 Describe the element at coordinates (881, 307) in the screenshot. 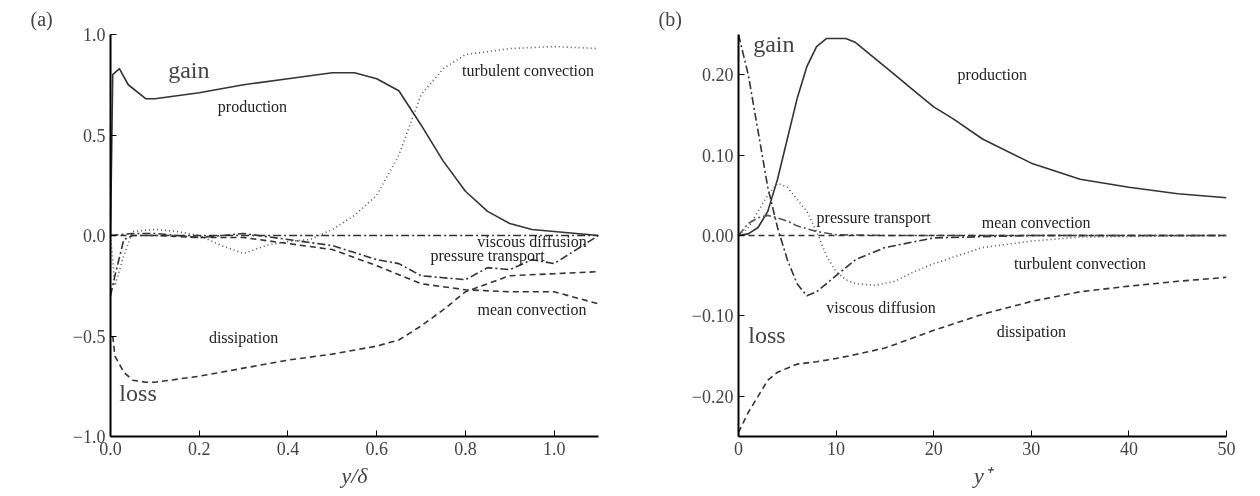

I see `series-label: viscous diffusion` at that location.